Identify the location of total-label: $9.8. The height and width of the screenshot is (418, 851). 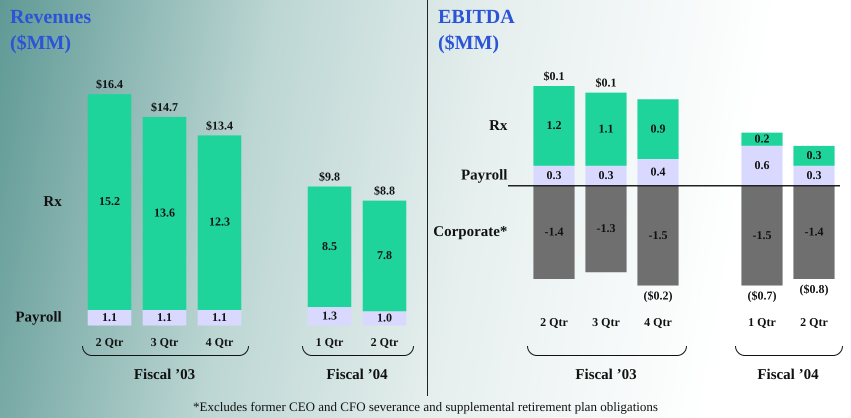
(329, 177).